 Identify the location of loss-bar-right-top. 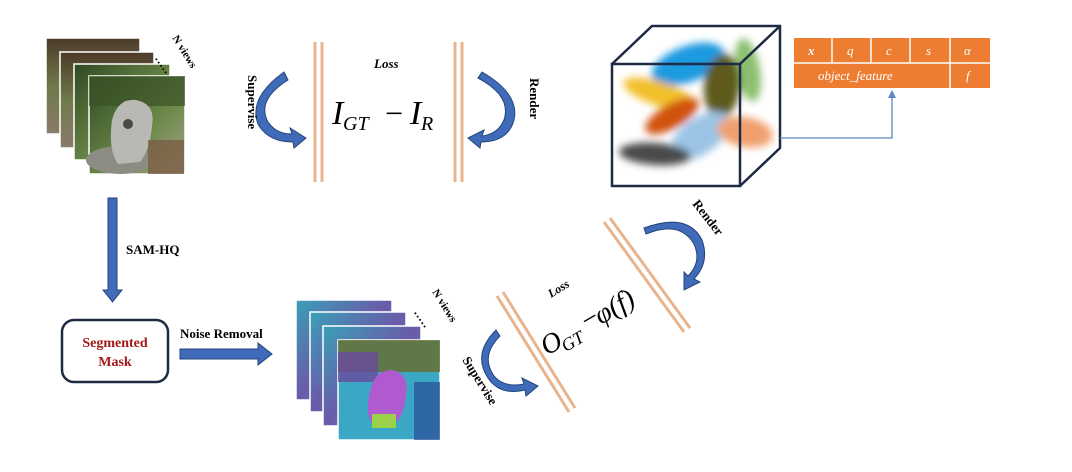
(458, 112).